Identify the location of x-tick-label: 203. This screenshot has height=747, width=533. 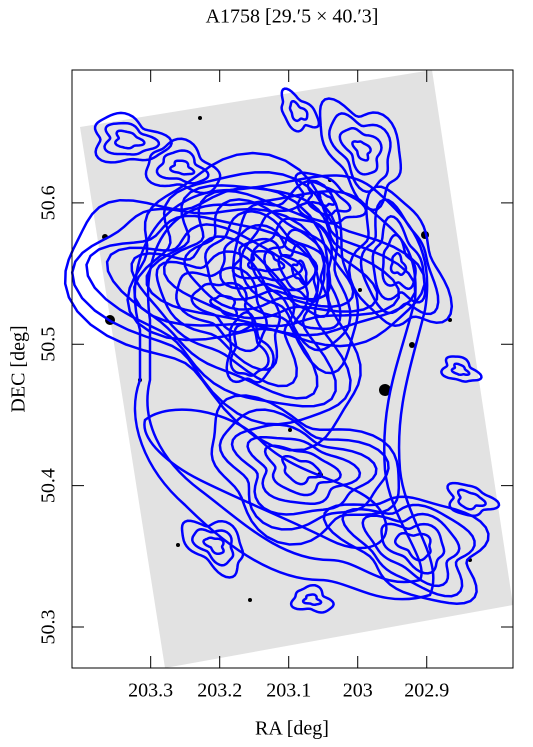
(358, 691).